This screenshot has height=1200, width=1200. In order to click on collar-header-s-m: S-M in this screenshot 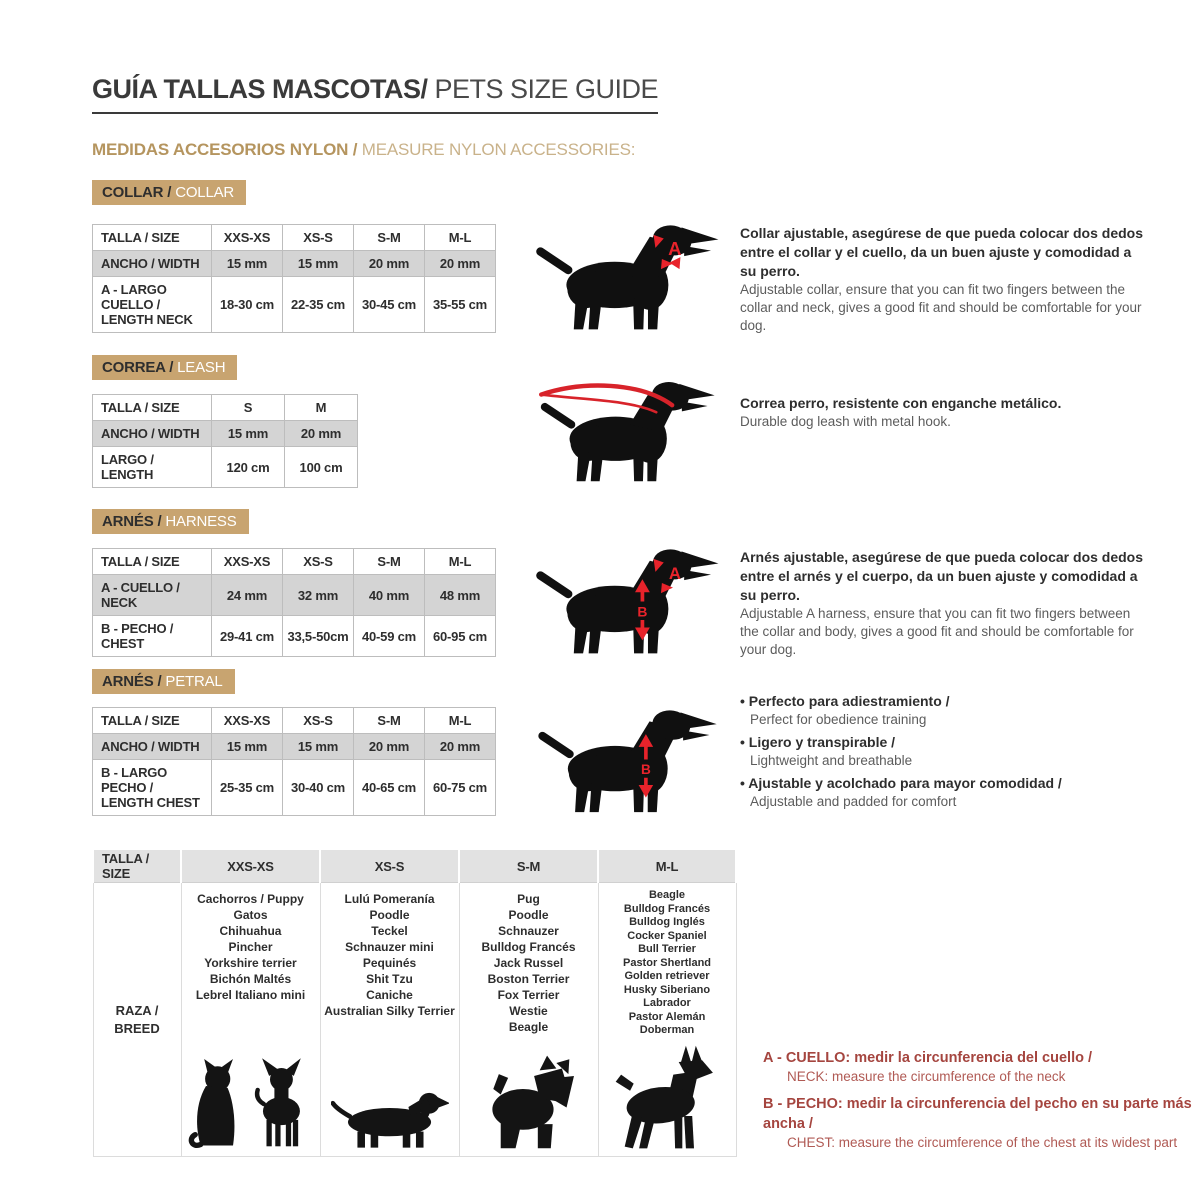, I will do `click(389, 237)`.